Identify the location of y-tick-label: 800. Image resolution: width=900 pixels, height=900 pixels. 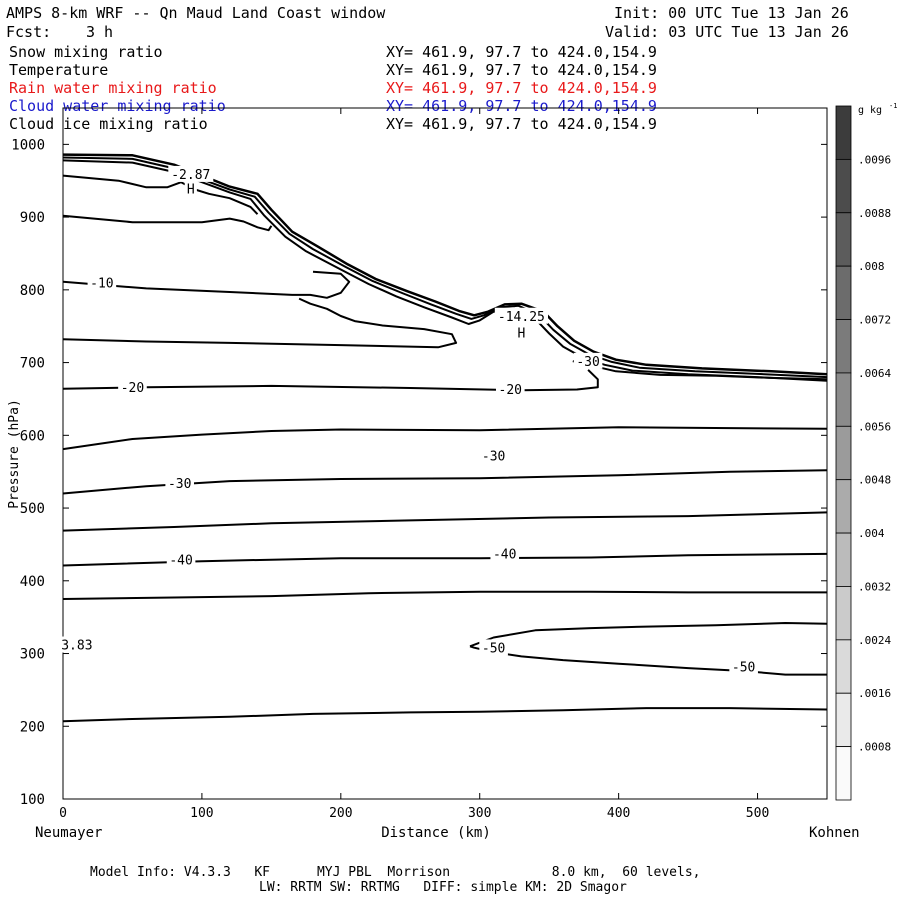
(32, 291).